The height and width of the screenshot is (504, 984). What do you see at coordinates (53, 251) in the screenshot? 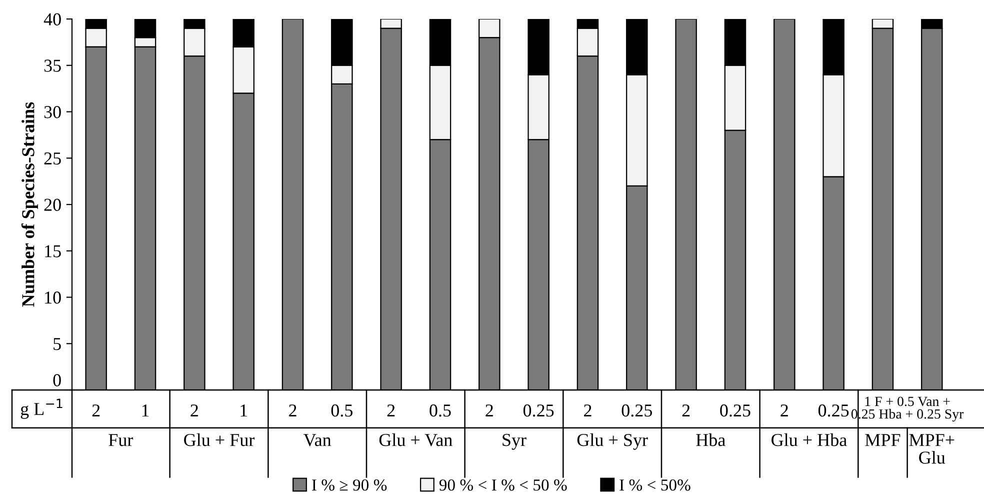
I see `y-tick-label: 15` at bounding box center [53, 251].